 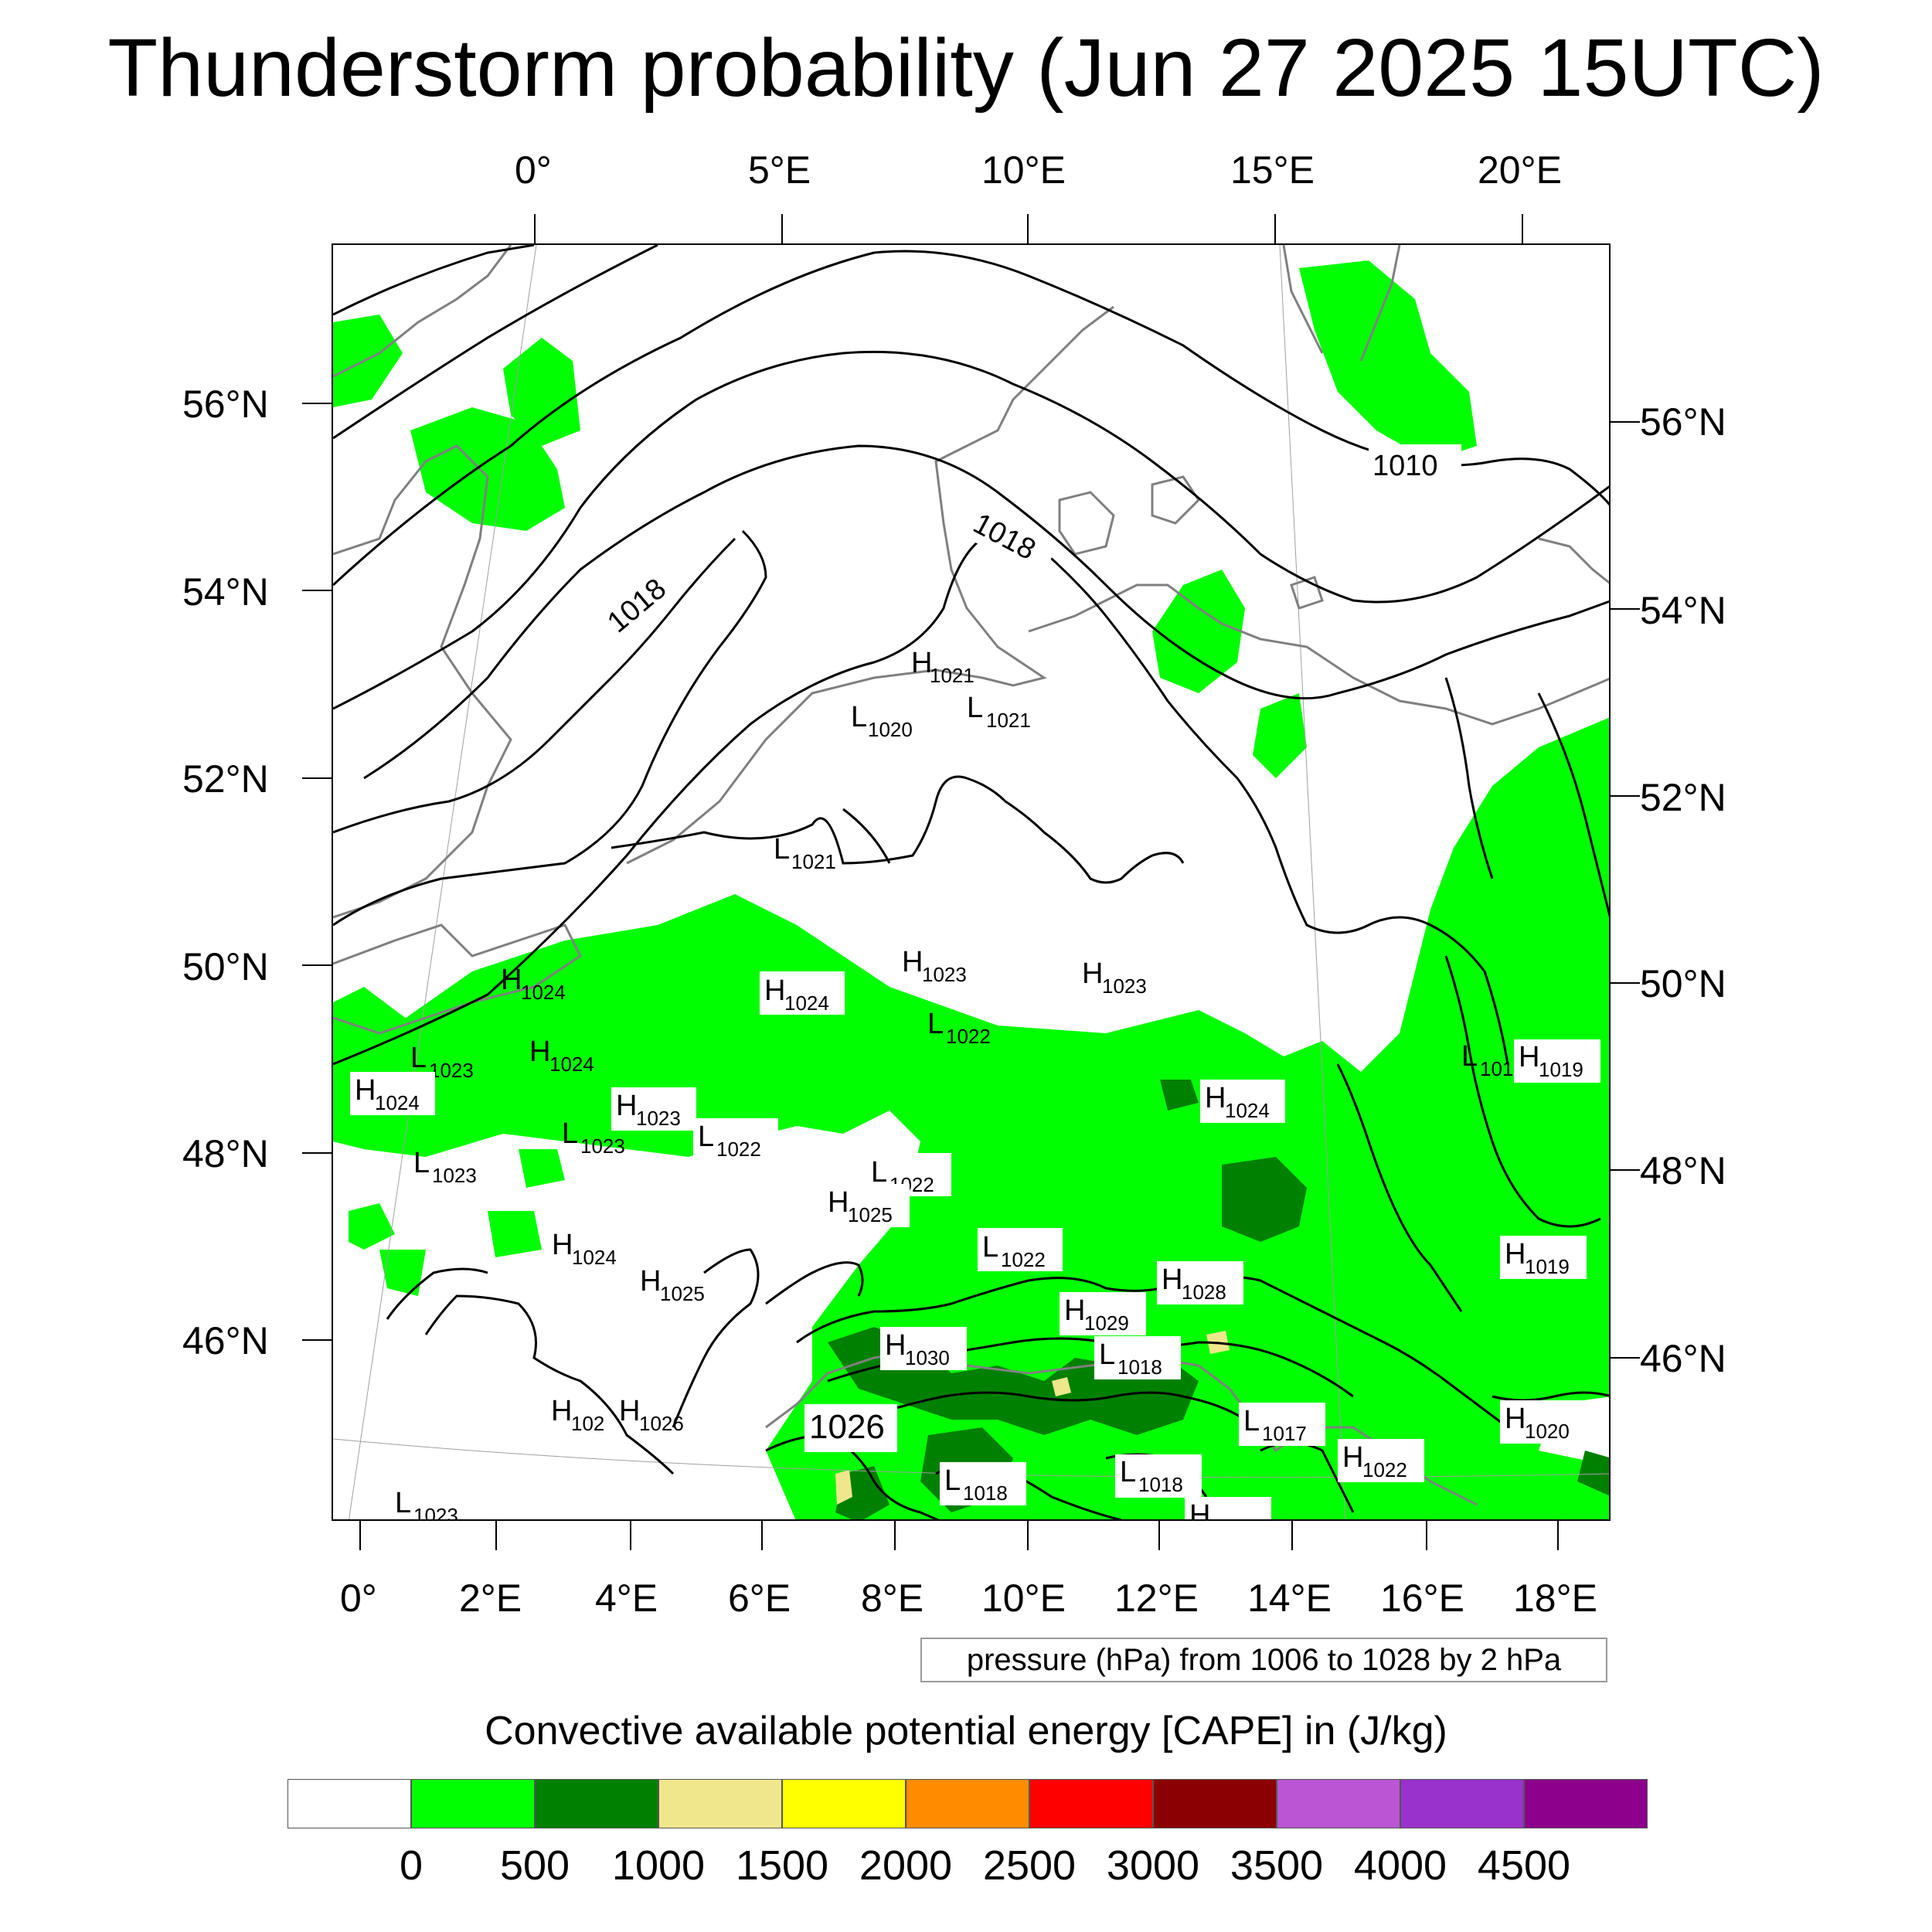 I want to click on pressure-center-l1023-b: L 1023, so click(x=593, y=1137).